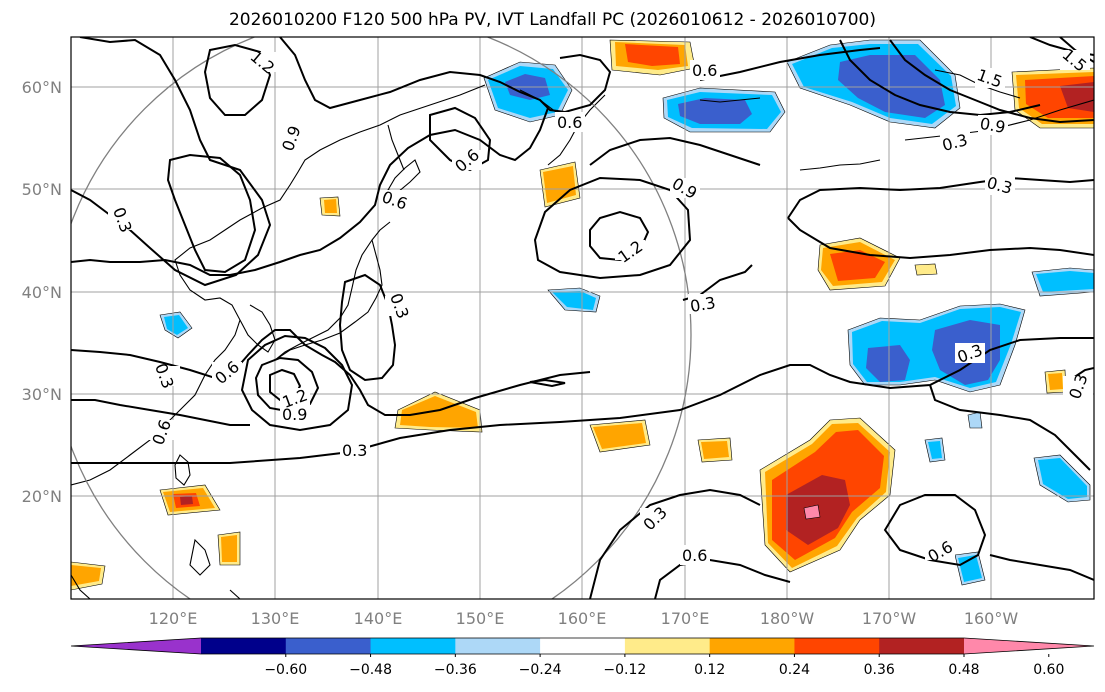  I want to click on colorbar-tick-label: 0.24, so click(794, 670).